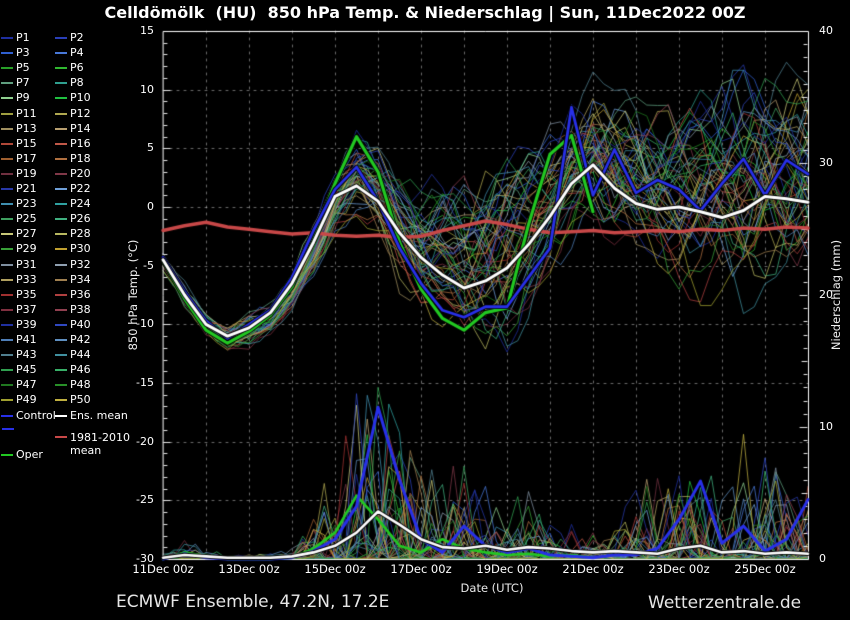  I want to click on legend-member-label: P25, so click(26, 219).